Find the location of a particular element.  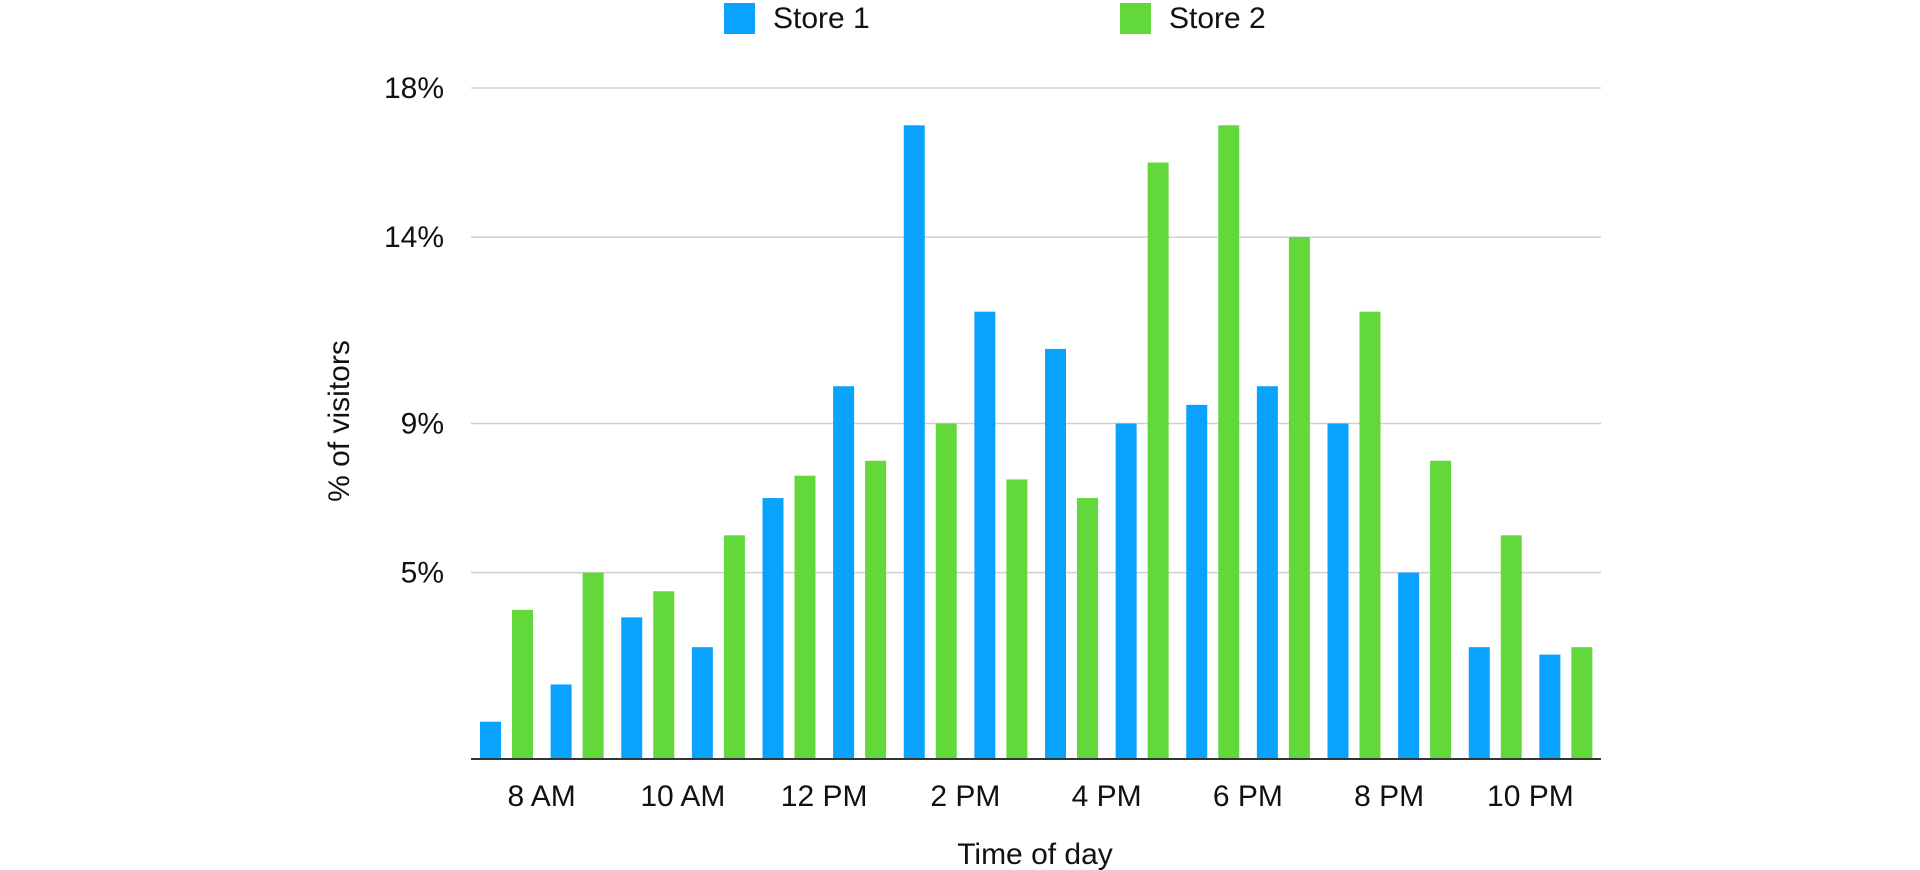

bar-store-1-9-pm is located at coordinates (1409, 665).